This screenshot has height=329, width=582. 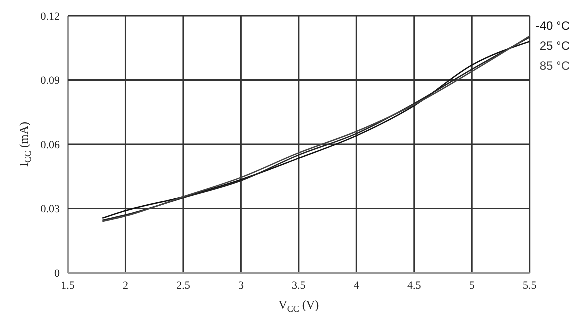 What do you see at coordinates (241, 286) in the screenshot?
I see `x-tick-label: 3` at bounding box center [241, 286].